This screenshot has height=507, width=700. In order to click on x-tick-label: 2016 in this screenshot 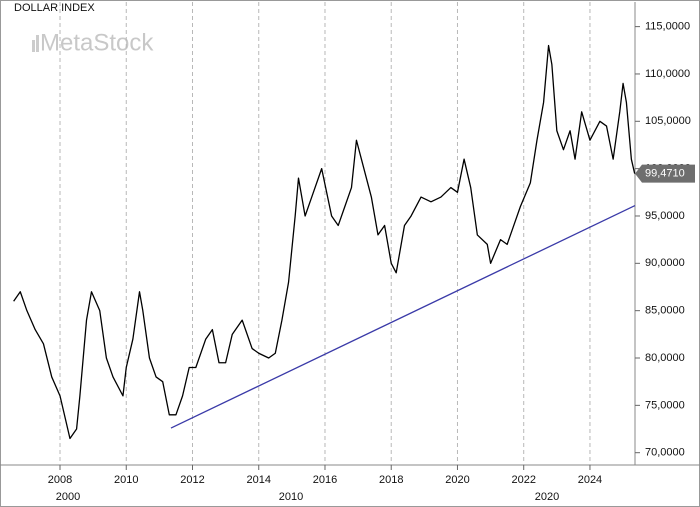, I will do `click(325, 480)`.